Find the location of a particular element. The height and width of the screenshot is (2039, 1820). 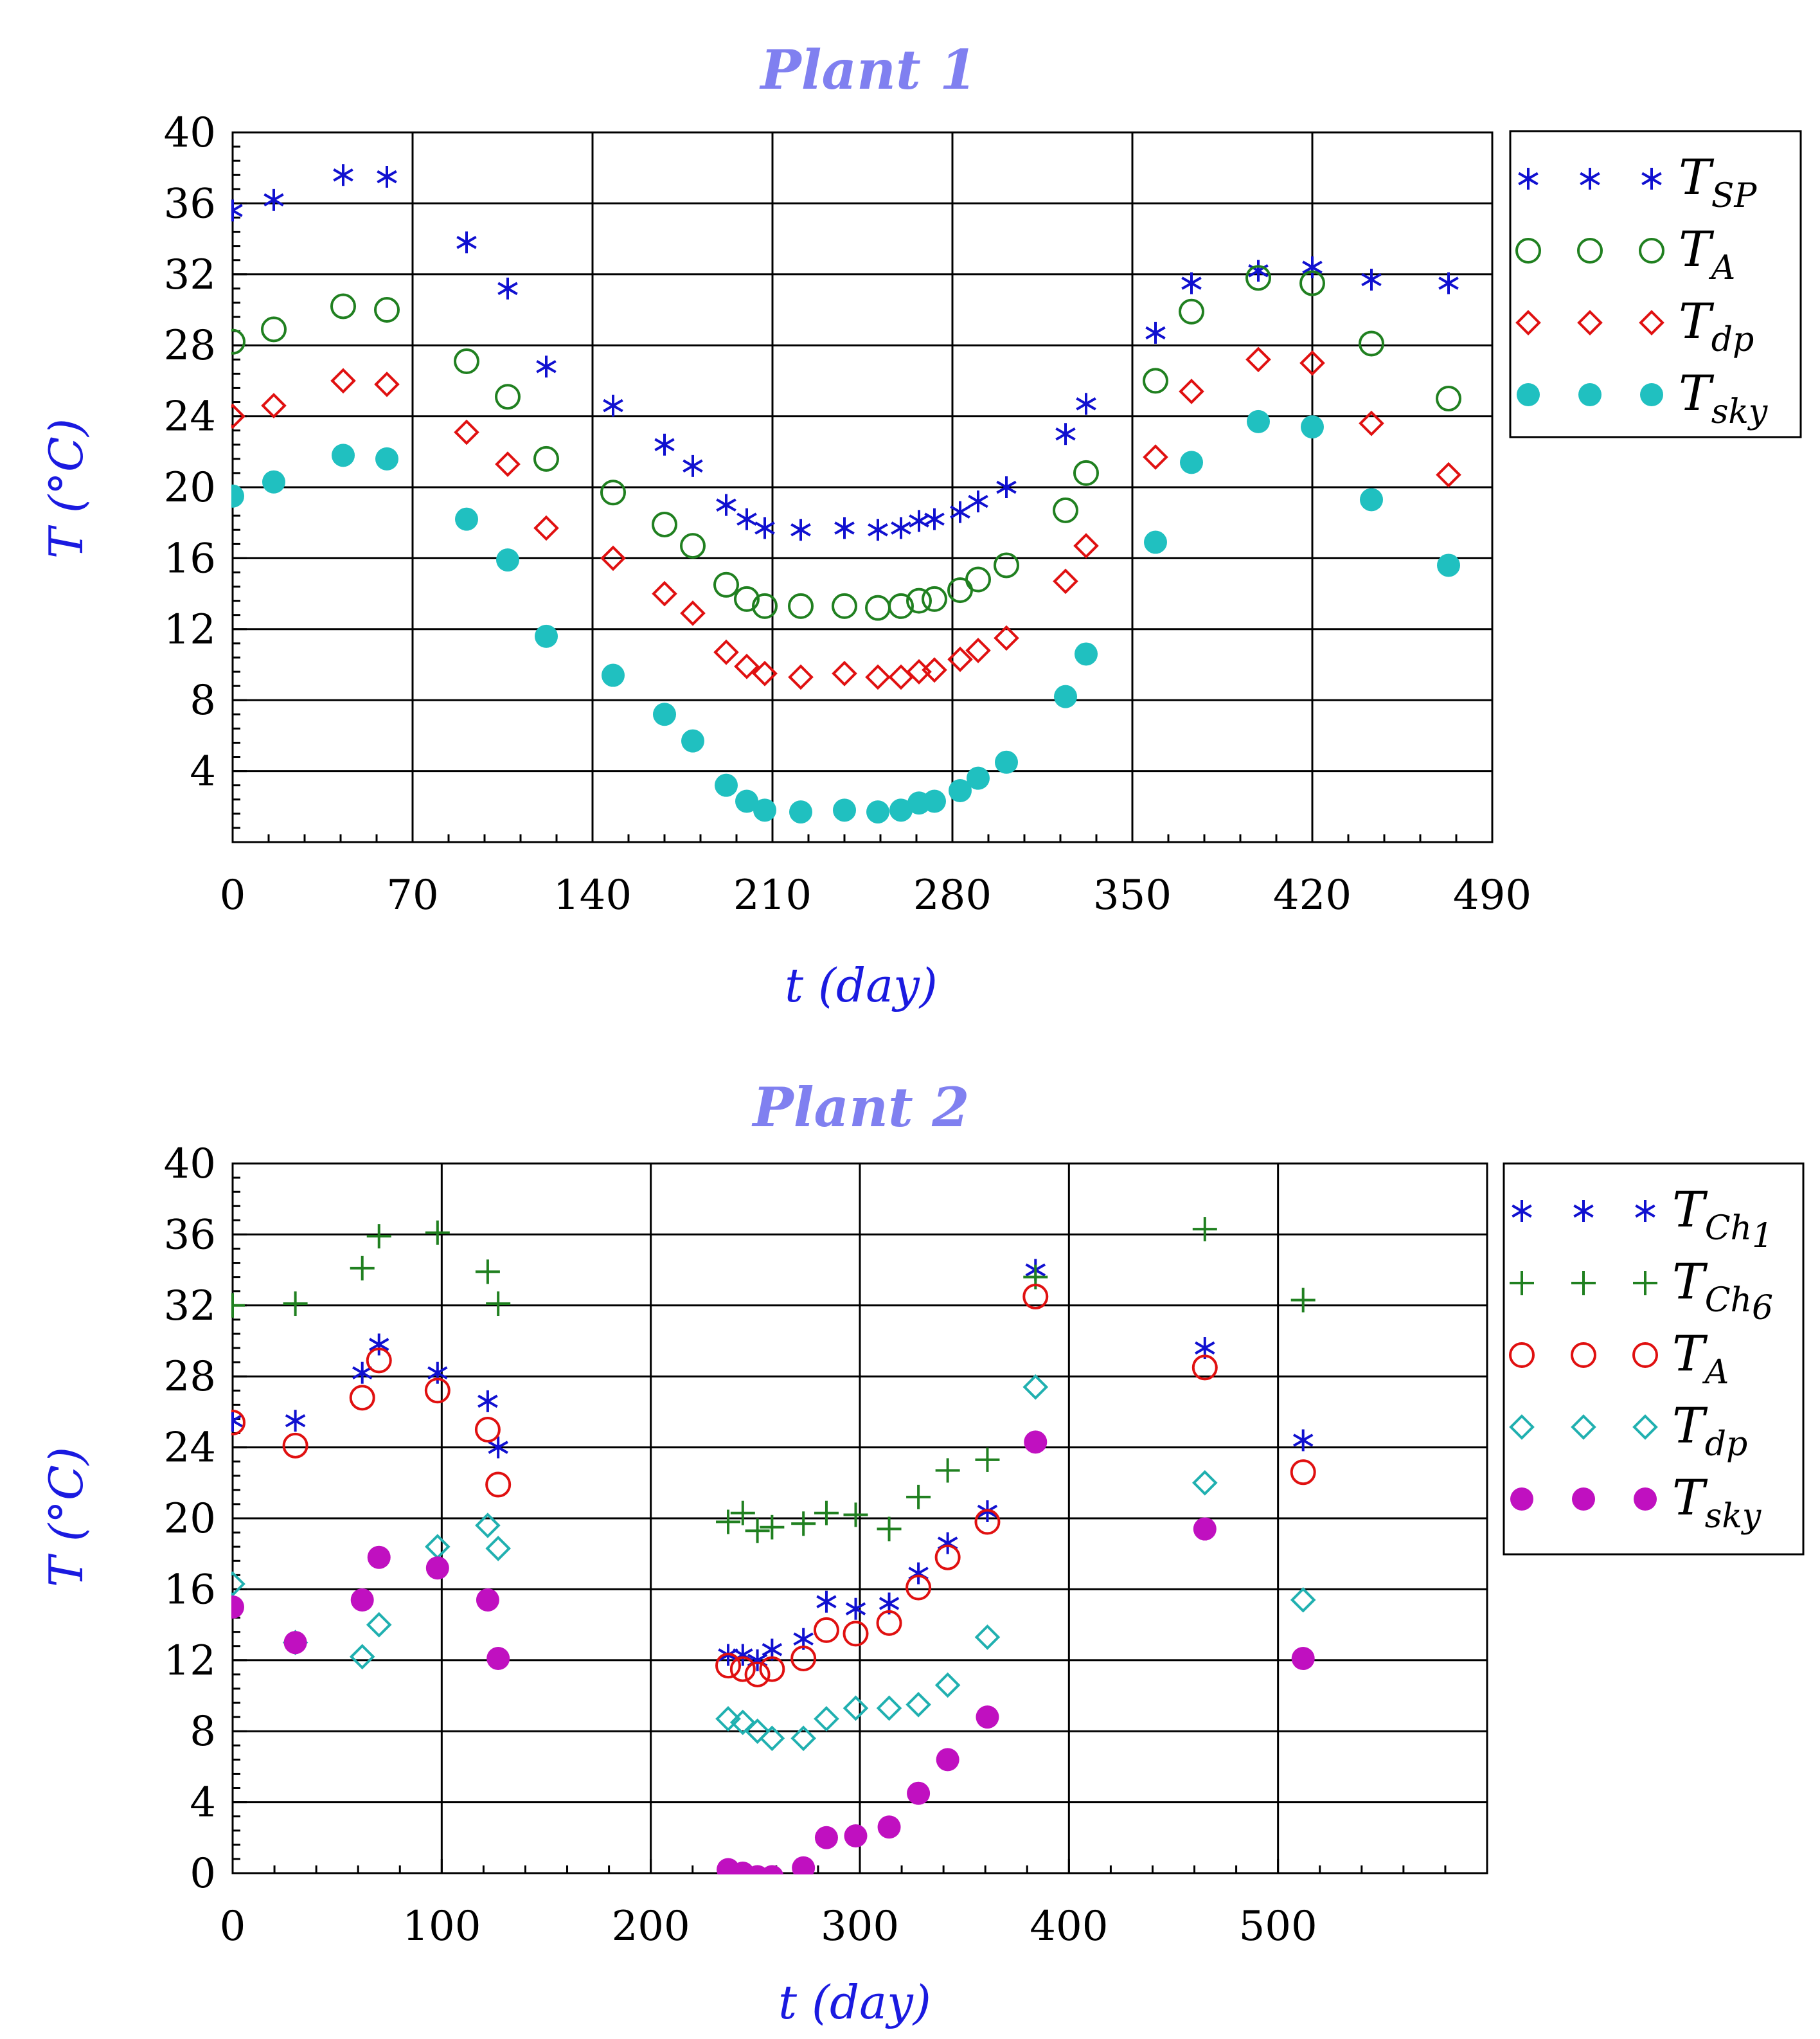

y-tick-label: 16 is located at coordinates (190, 558).